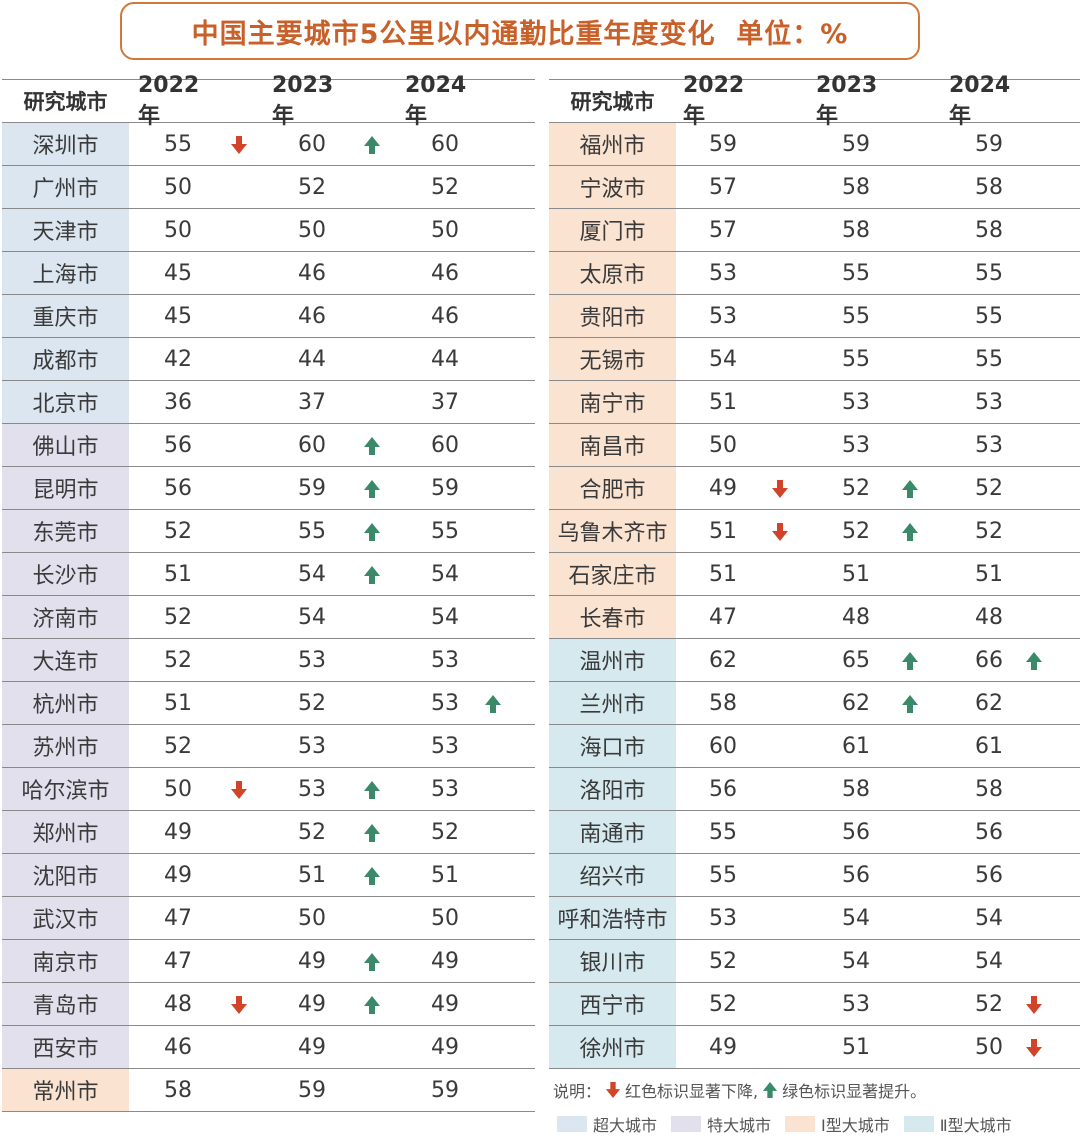 This screenshot has height=1146, width=1080. Describe the element at coordinates (65, 746) in the screenshot. I see `city-cell: 苏州市` at that location.